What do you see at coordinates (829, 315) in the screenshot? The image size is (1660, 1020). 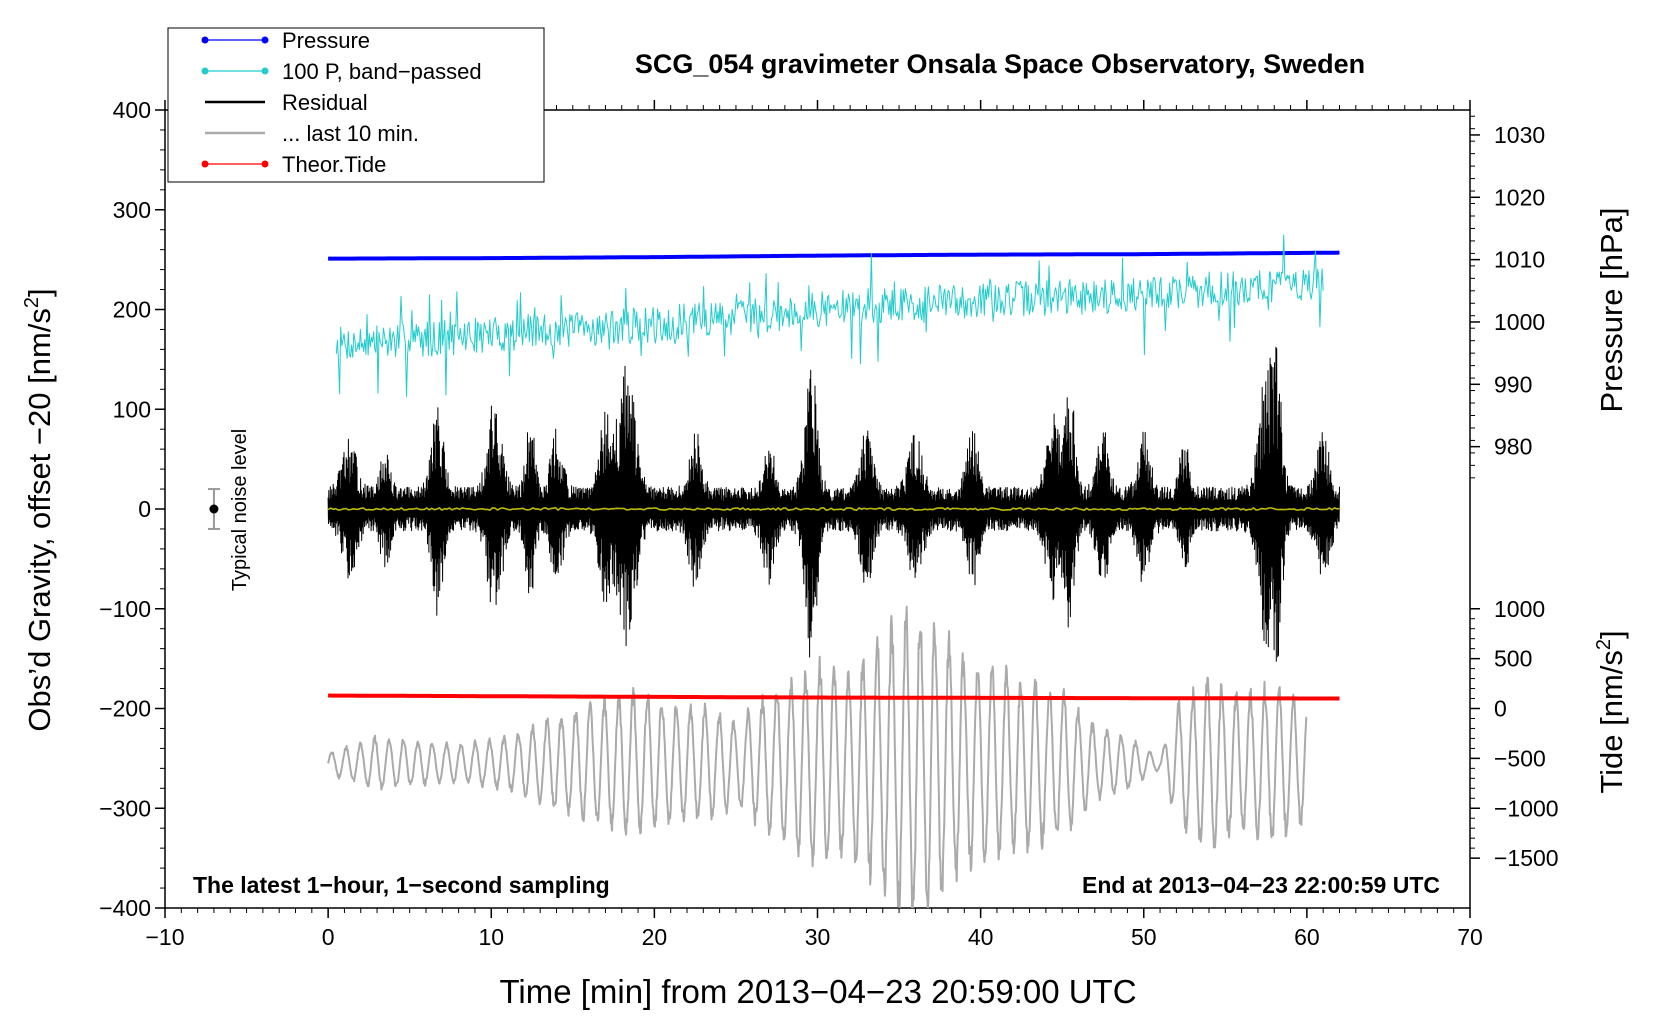 I see `series-100-p-band-passed` at bounding box center [829, 315].